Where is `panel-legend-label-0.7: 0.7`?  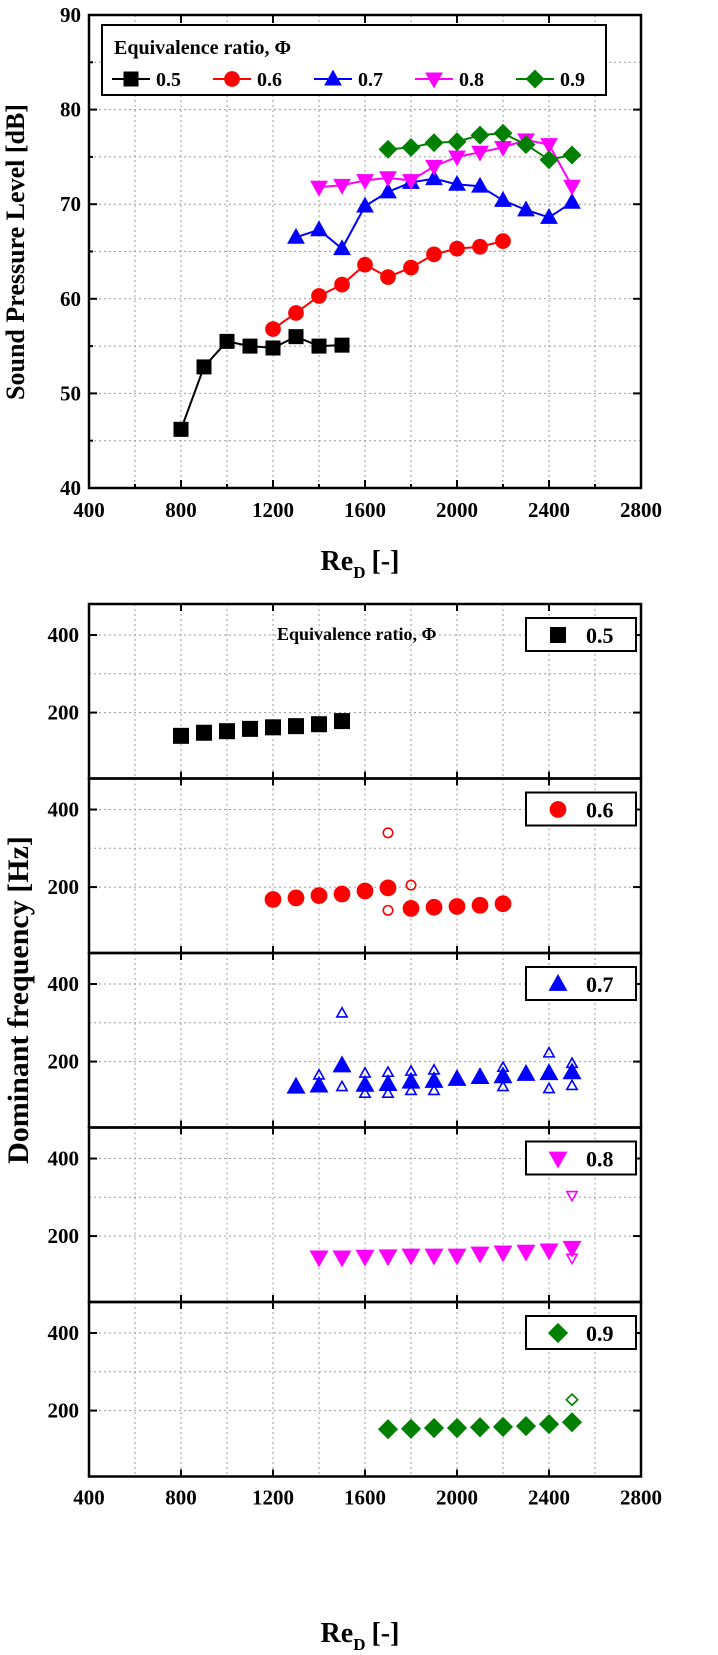 panel-legend-label-0.7: 0.7 is located at coordinates (600, 984).